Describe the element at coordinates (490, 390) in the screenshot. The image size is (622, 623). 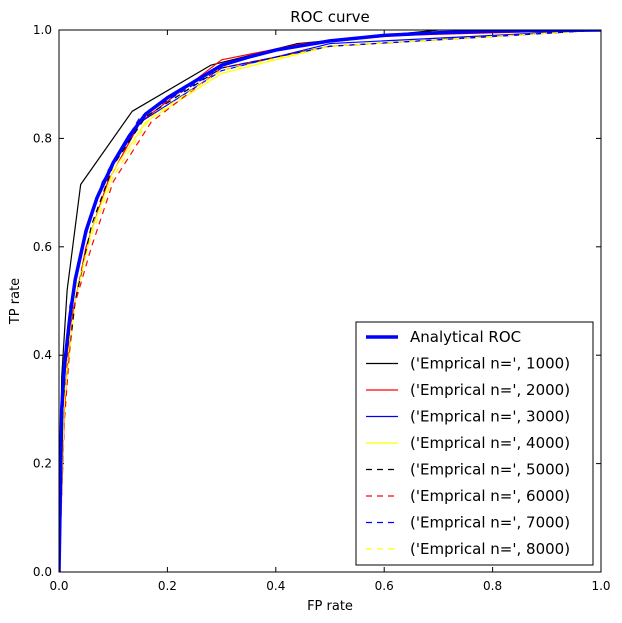
I see `legend-label: ('Emprical n=', 2000)` at that location.